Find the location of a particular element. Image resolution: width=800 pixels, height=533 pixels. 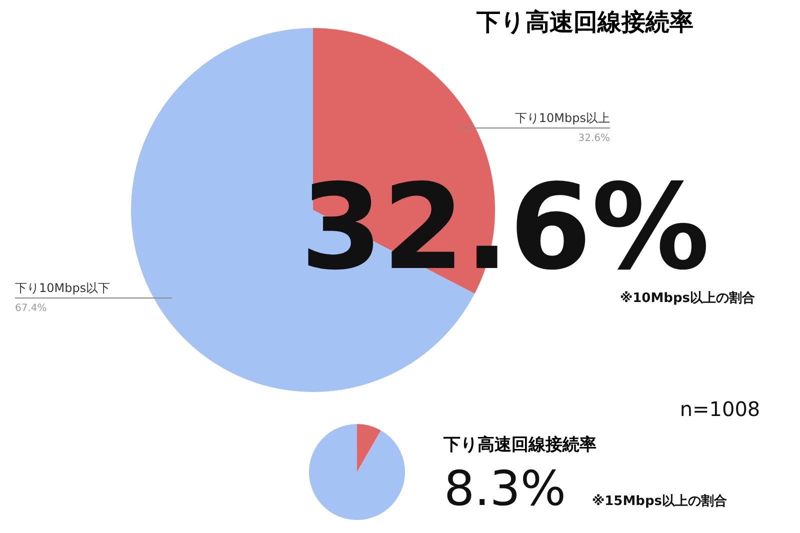

data-label: 67.4% is located at coordinates (31, 308).